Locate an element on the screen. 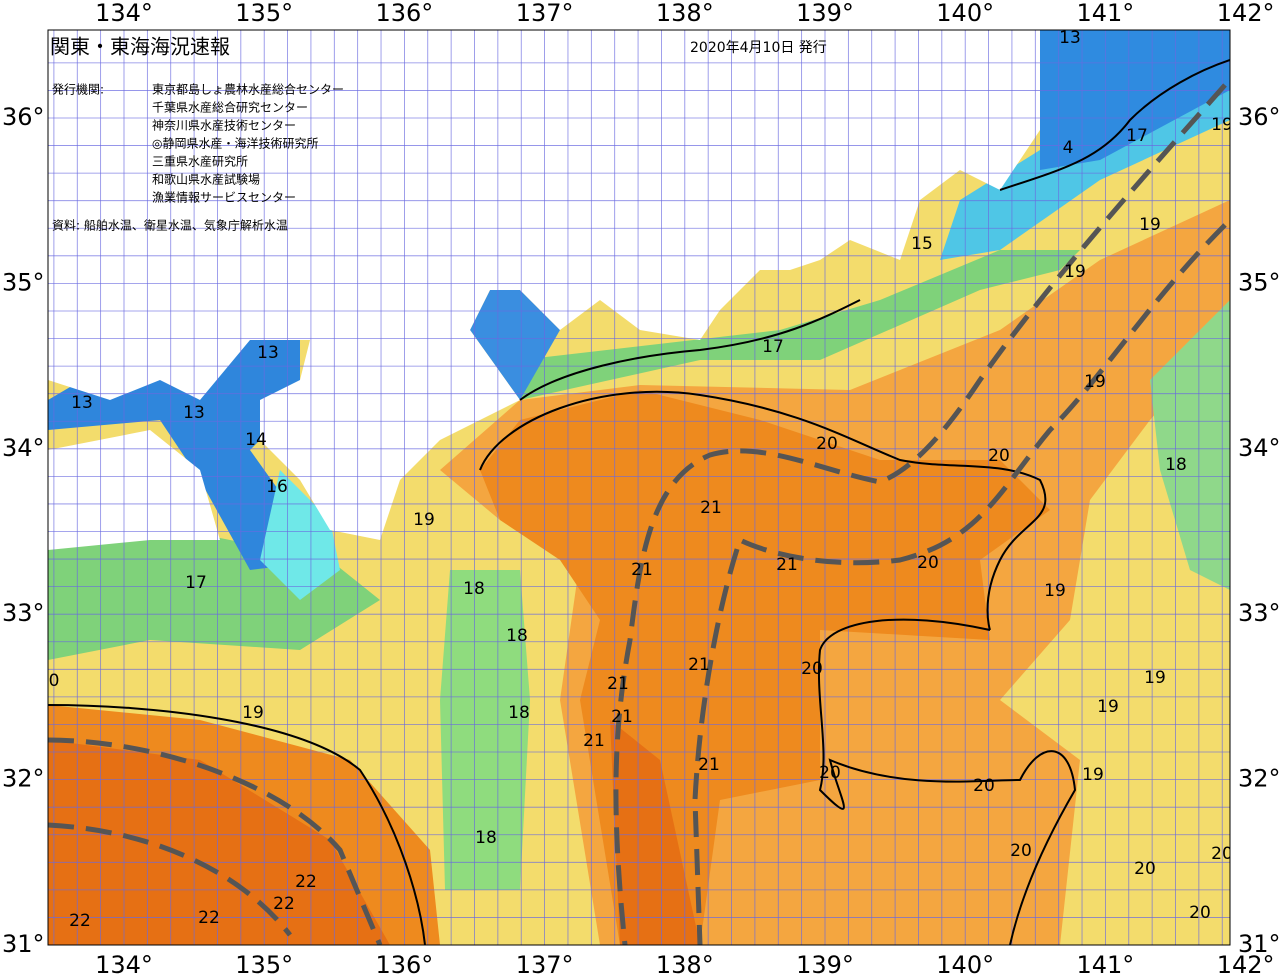 This screenshot has width=1280, height=980. source: 資料: 船舶水温、衛星水温、気象庁解析水温 is located at coordinates (170, 225).